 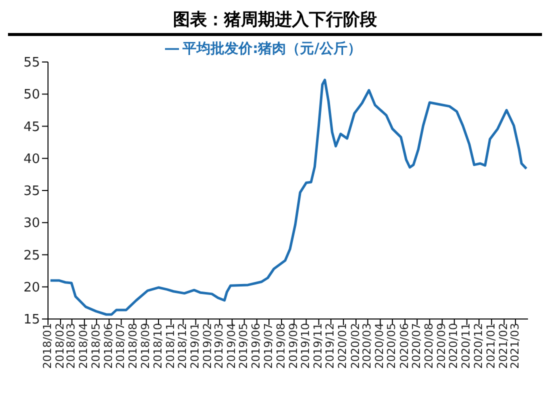 What do you see at coordinates (491, 346) in the screenshot?
I see `x-tick-label: 2021/01` at bounding box center [491, 346].